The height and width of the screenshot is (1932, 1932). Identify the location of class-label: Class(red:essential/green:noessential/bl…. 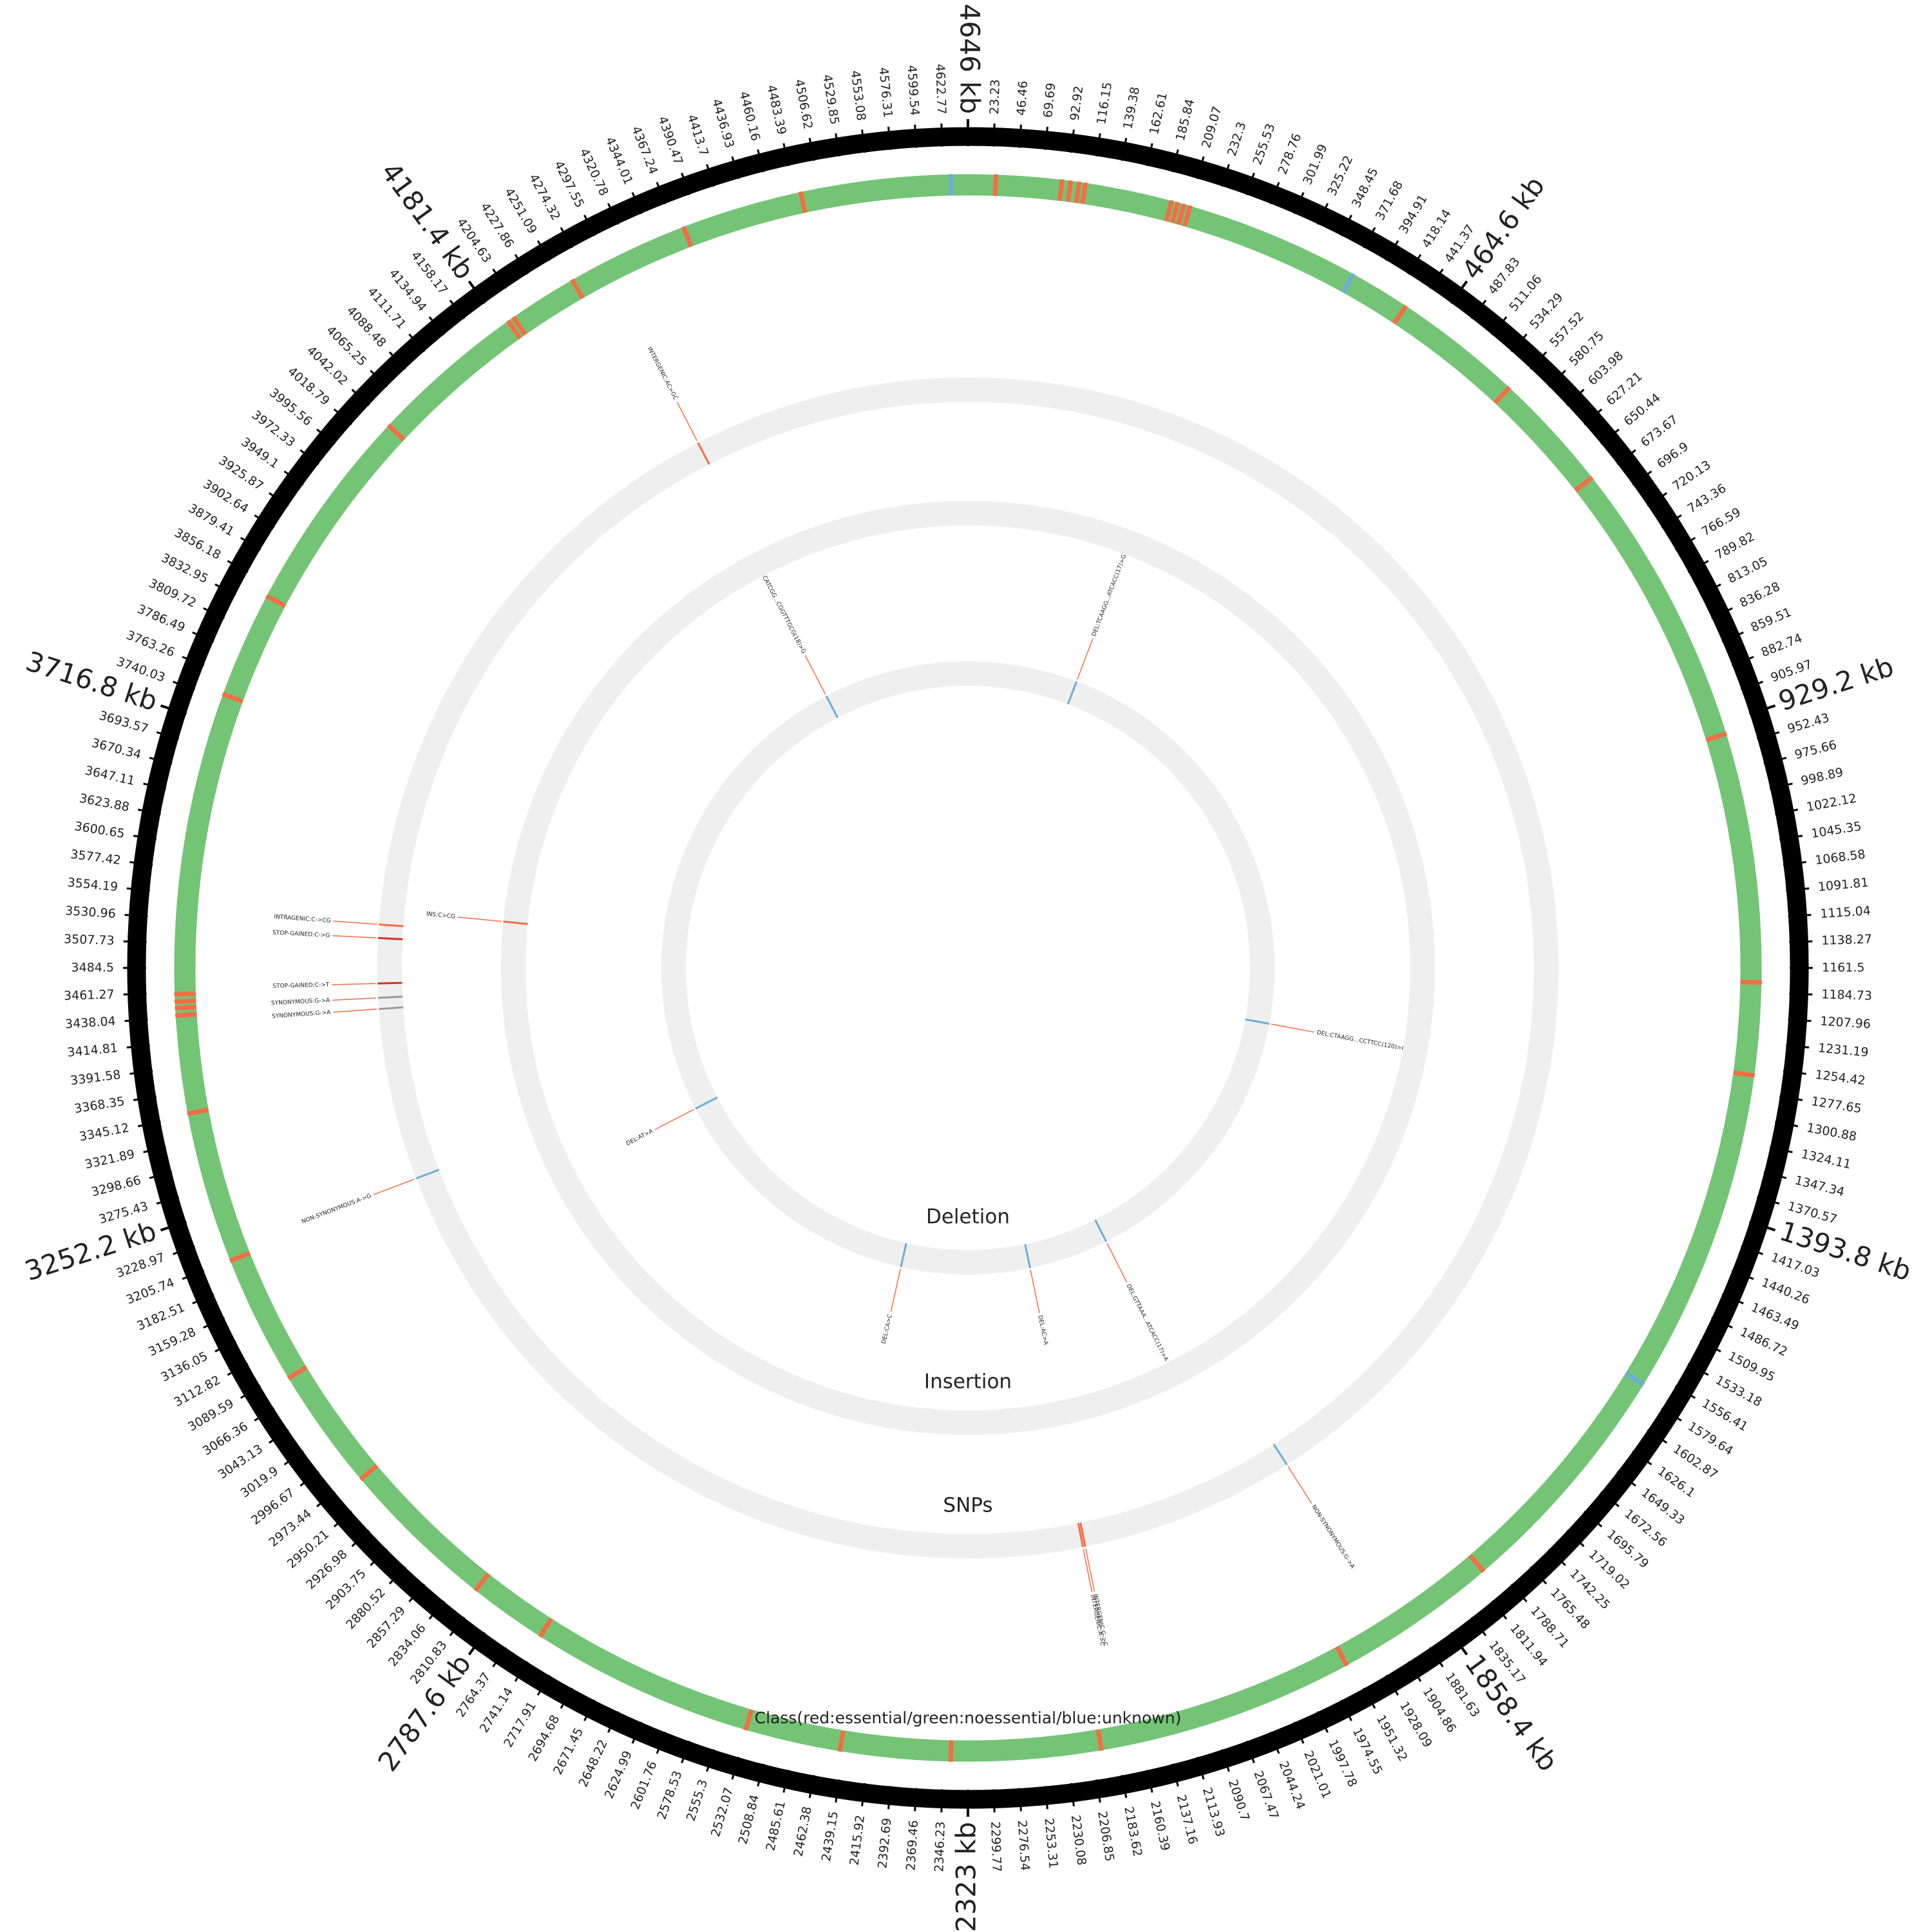
(969, 1718).